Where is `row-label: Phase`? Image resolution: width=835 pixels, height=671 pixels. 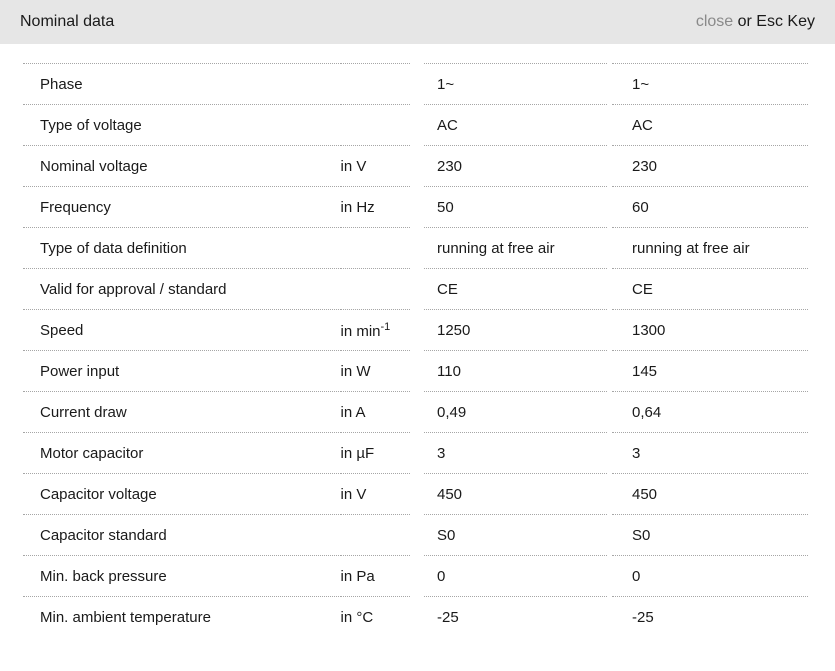
row-label: Phase is located at coordinates (182, 84).